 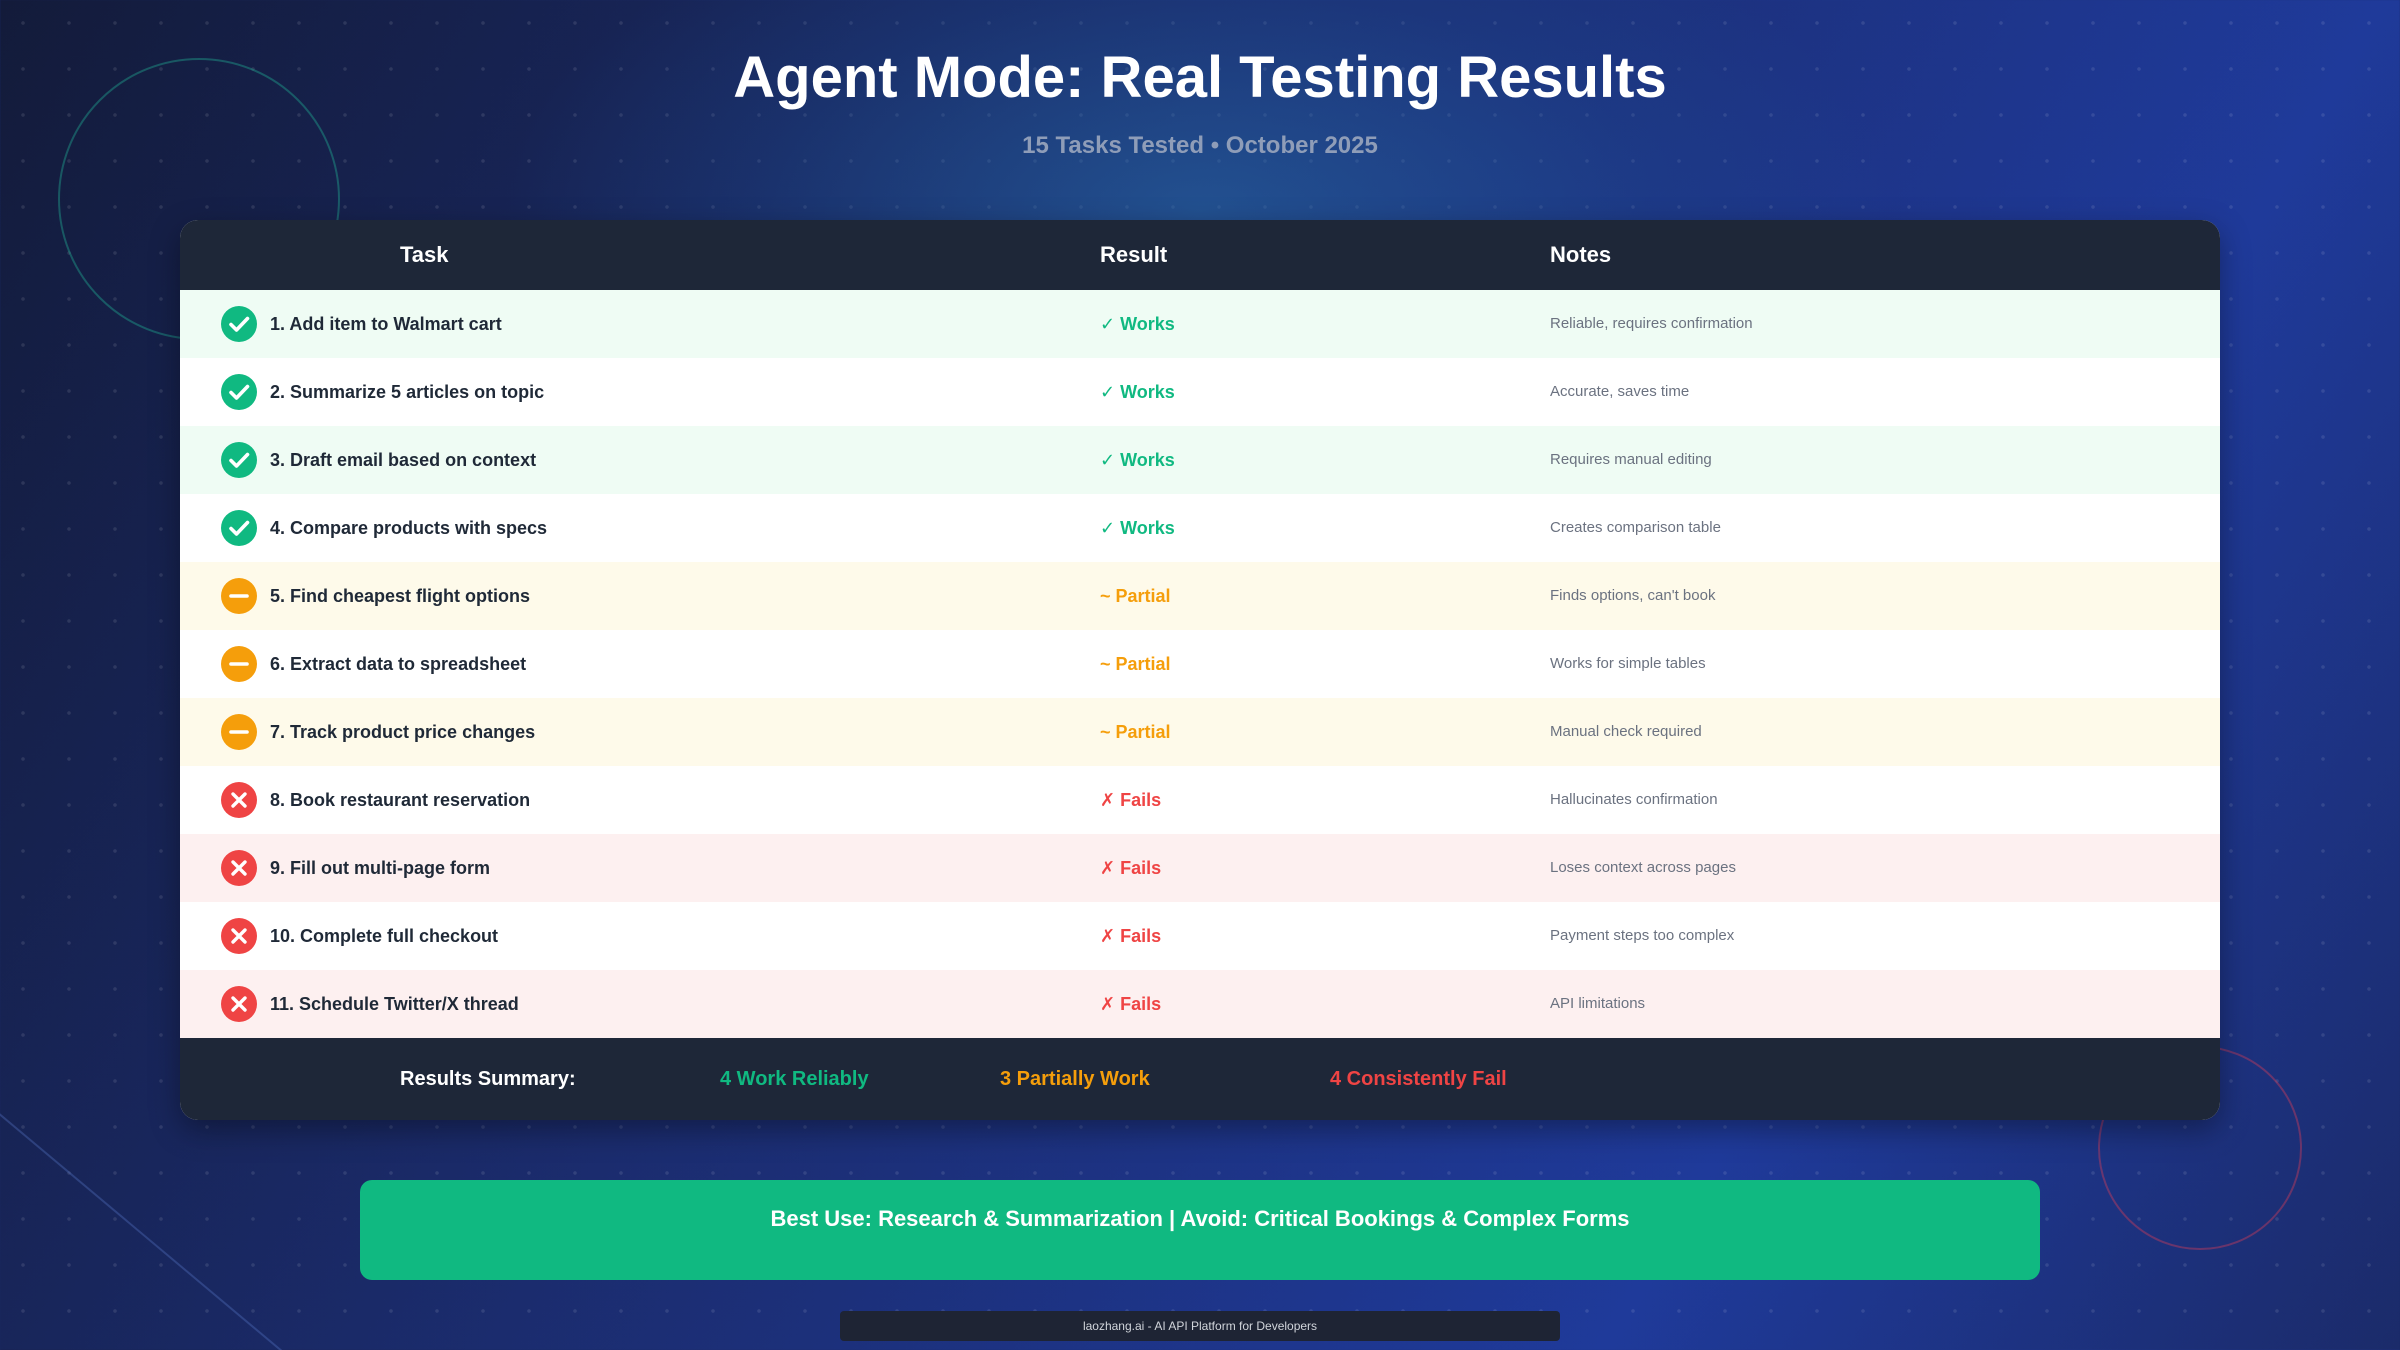 I want to click on note-text: Requires manual editing, so click(x=1631, y=459).